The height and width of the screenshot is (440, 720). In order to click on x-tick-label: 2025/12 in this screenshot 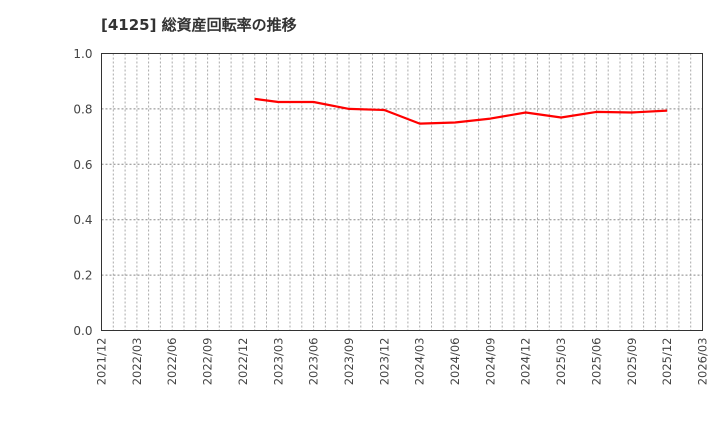, I will do `click(667, 362)`.